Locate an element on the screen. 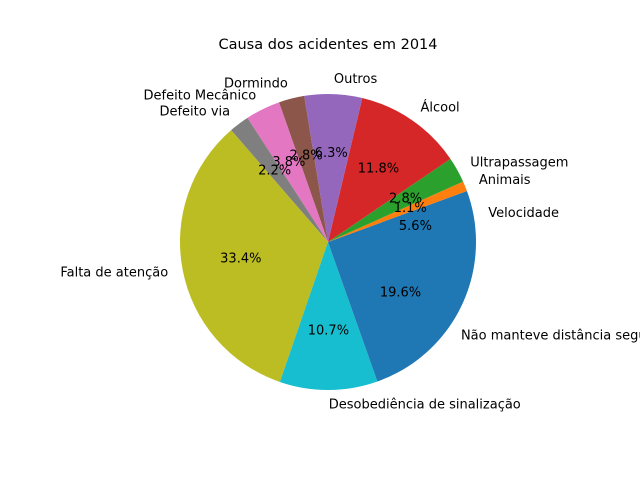  pie-slice-nao-manteve-distancia-segura is located at coordinates (402, 312).